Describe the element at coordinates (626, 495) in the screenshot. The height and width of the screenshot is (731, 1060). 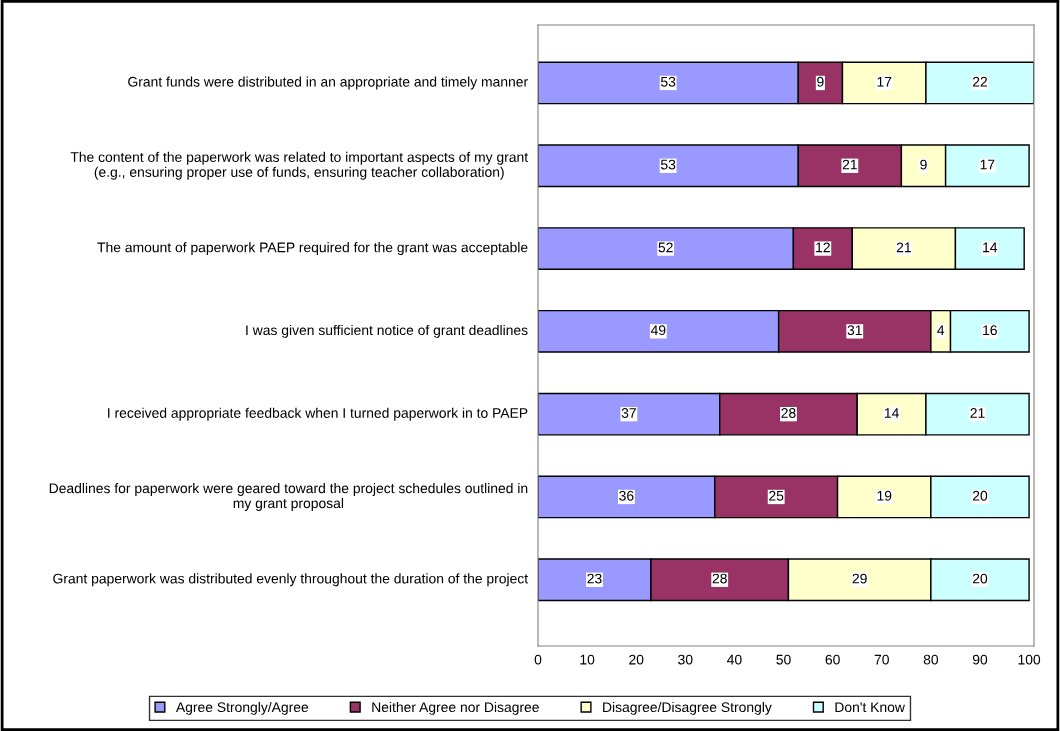
I see `data-label: 36` at that location.